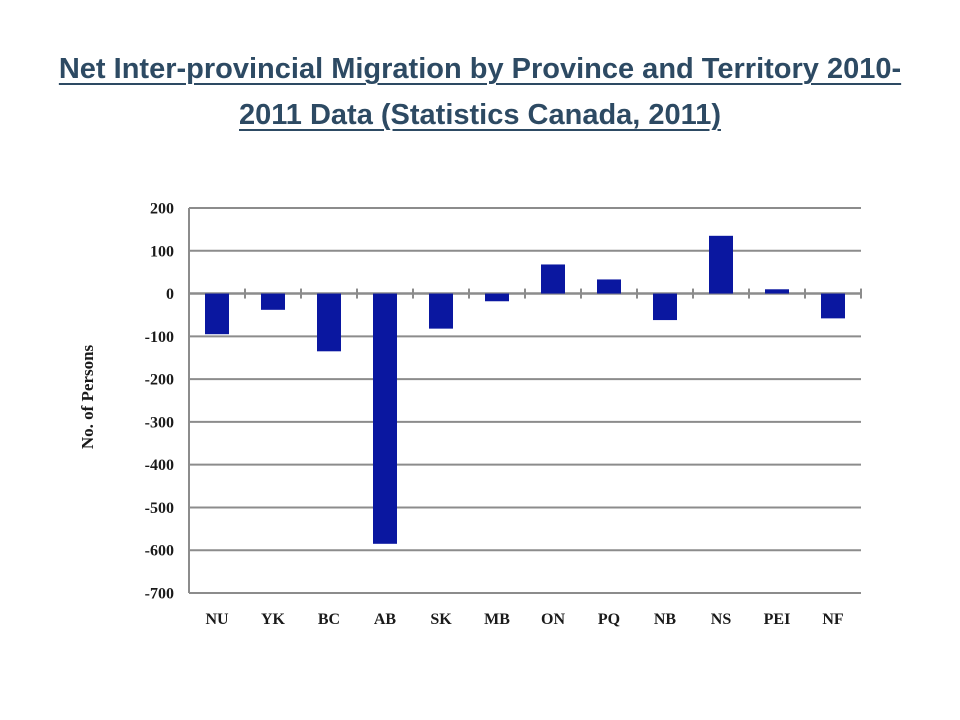 The height and width of the screenshot is (720, 960). What do you see at coordinates (609, 286) in the screenshot?
I see `bar-pq` at bounding box center [609, 286].